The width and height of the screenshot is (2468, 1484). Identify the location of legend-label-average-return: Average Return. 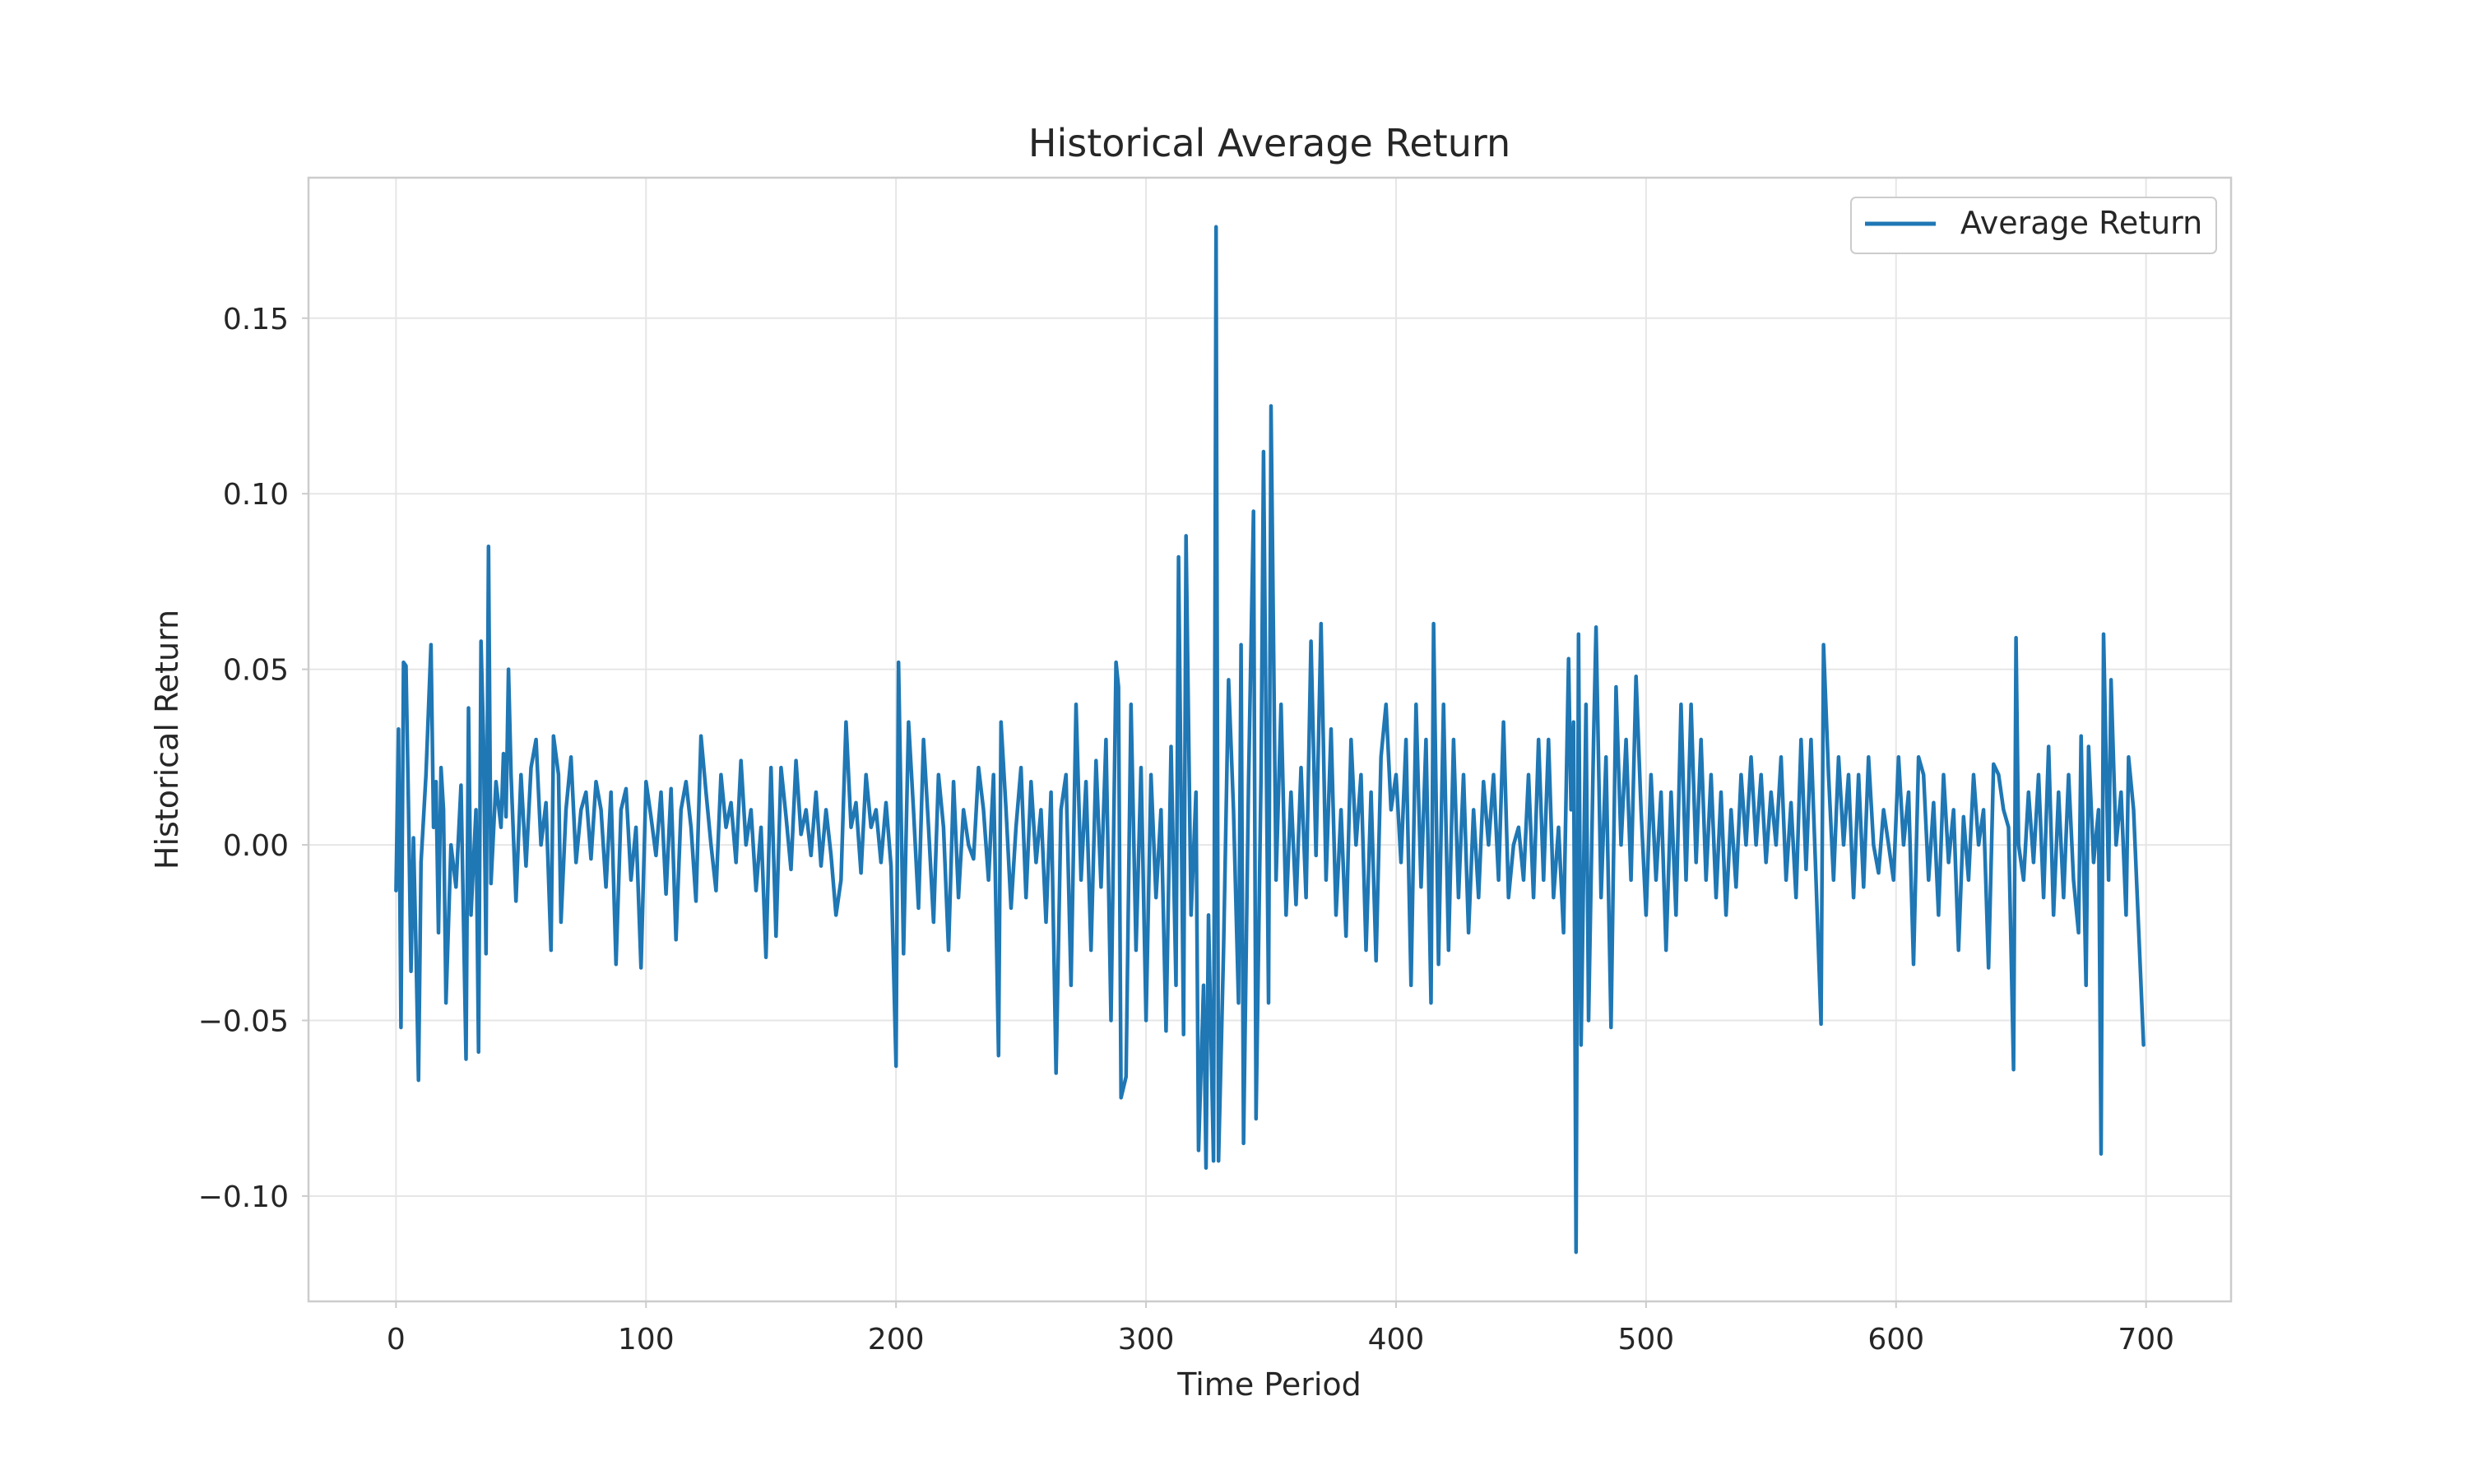
(2081, 223).